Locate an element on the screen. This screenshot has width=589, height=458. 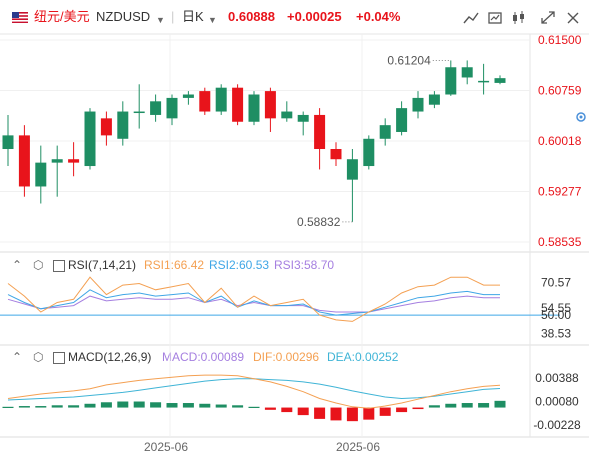
symbol-name: NZDUSD is located at coordinates (123, 16).